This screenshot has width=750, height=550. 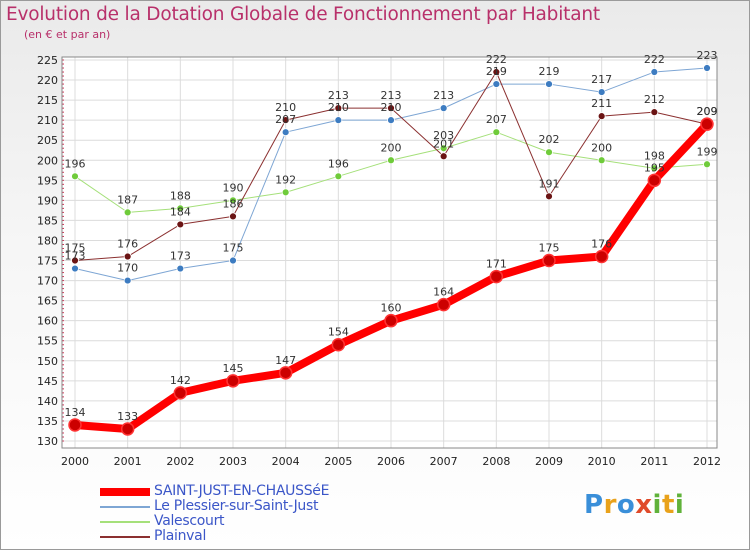 What do you see at coordinates (47, 100) in the screenshot?
I see `y-tick-label: 215` at bounding box center [47, 100].